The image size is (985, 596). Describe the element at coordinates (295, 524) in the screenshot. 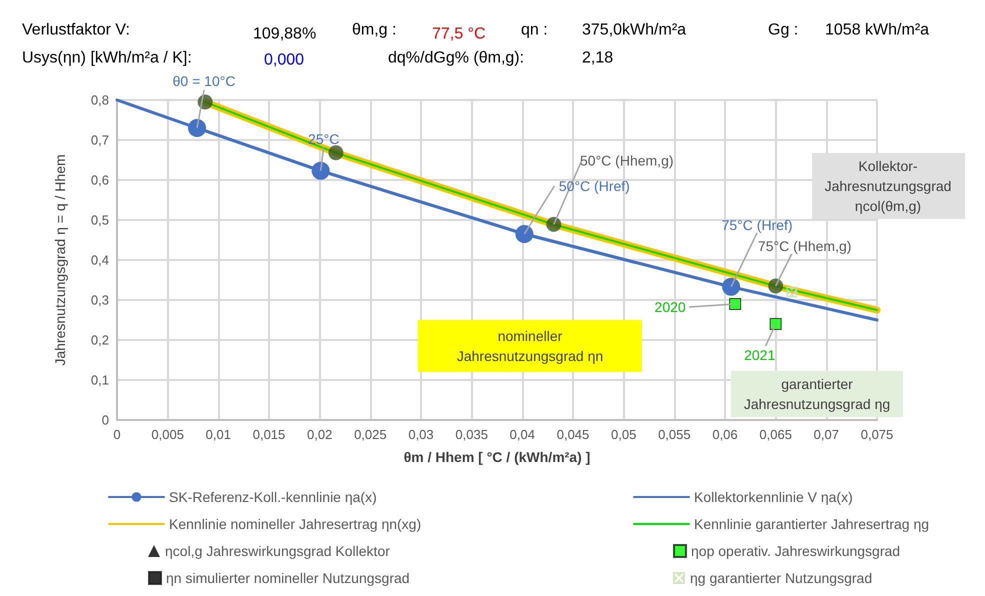

I see `legend-label: Kennlinie nomineller Jahresertrag ηn(xg)` at that location.